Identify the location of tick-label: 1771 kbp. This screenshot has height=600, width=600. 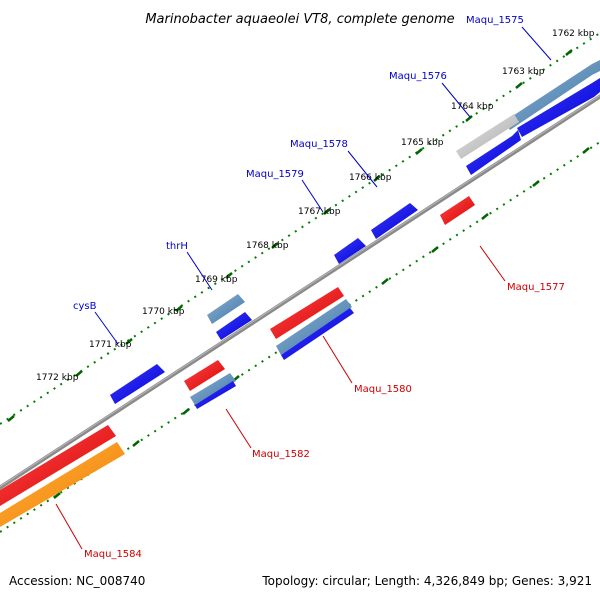
(110, 345).